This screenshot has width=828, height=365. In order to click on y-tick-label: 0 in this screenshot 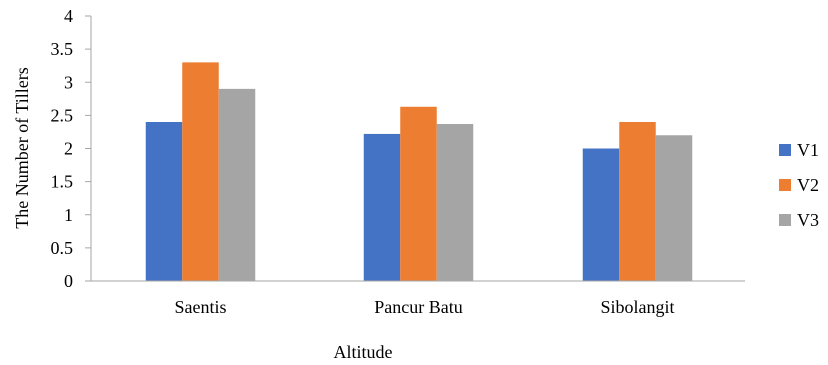, I will do `click(68, 281)`.